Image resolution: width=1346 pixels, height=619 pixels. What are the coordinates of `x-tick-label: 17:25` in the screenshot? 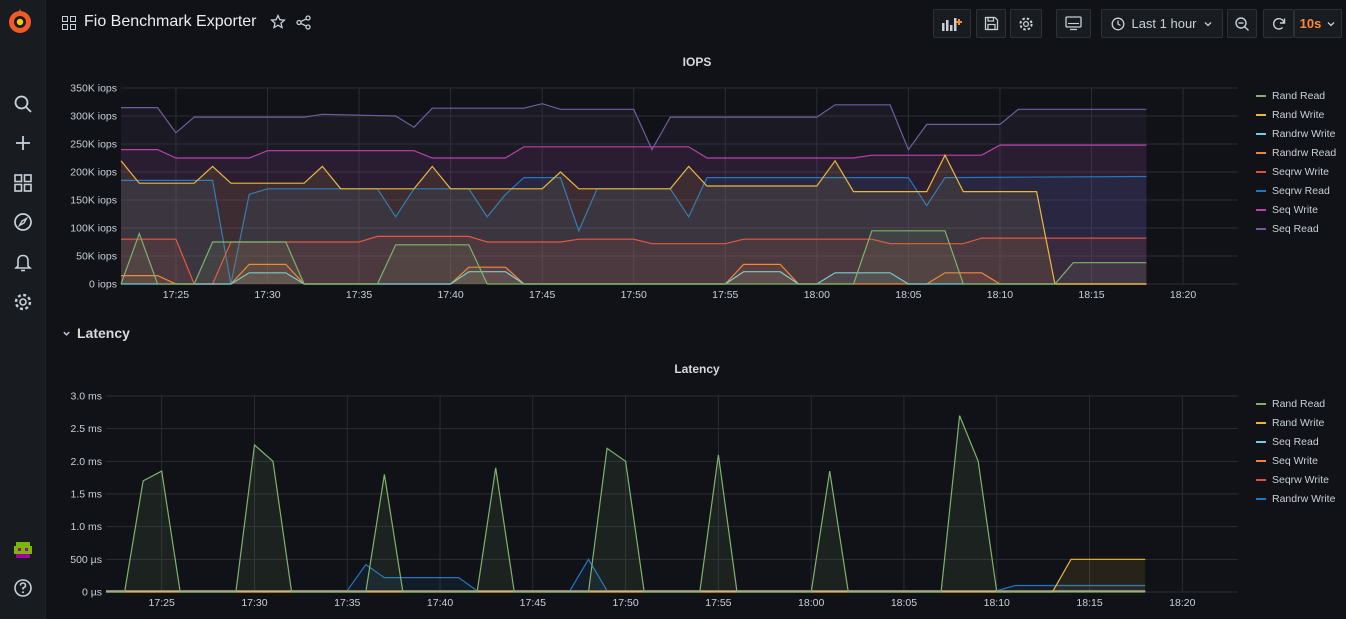 It's located at (176, 295).